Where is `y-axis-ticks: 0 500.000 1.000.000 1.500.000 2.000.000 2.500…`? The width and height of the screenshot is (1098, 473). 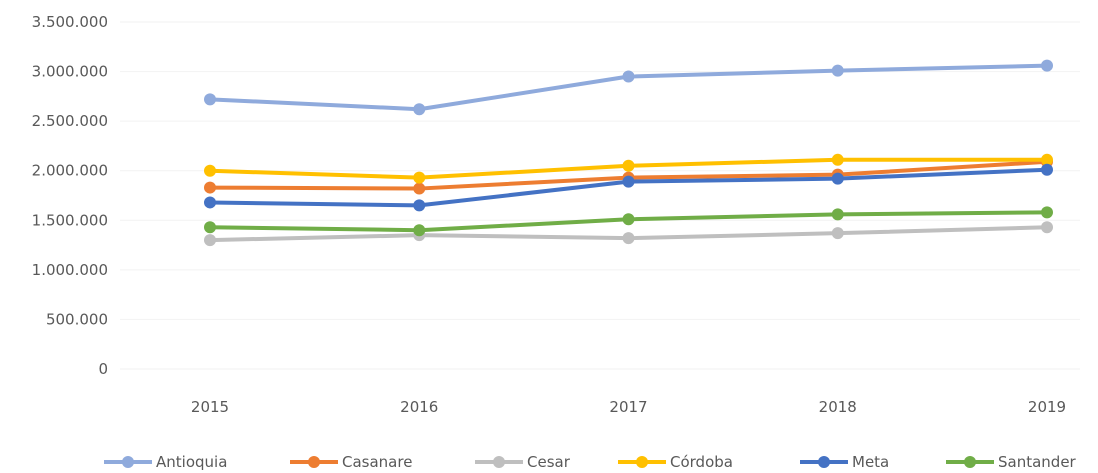 y-axis-ticks: 0 500.000 1.000.000 1.500.000 2.000.000 2.500… is located at coordinates (70, 195).